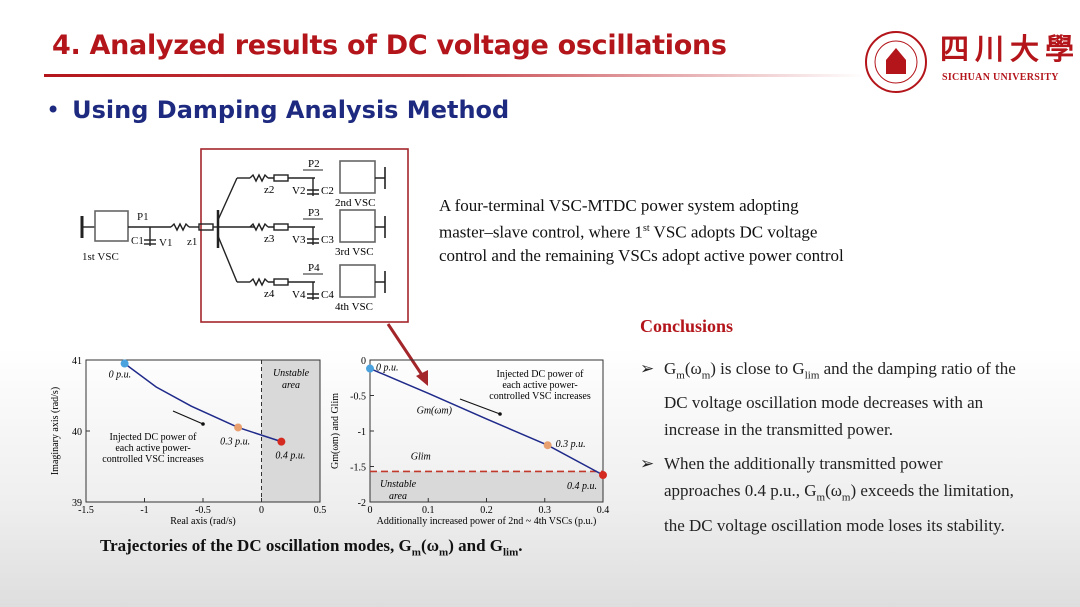 The image size is (1080, 607). Describe the element at coordinates (428, 510) in the screenshot. I see `x-tick-label: 0.1` at that location.